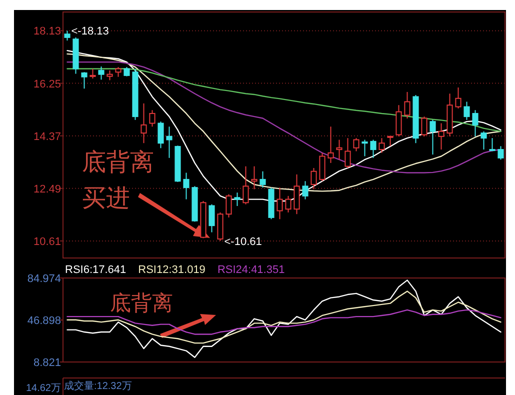  Describe the element at coordinates (43, 388) in the screenshot. I see `text: 14.62万` at that location.